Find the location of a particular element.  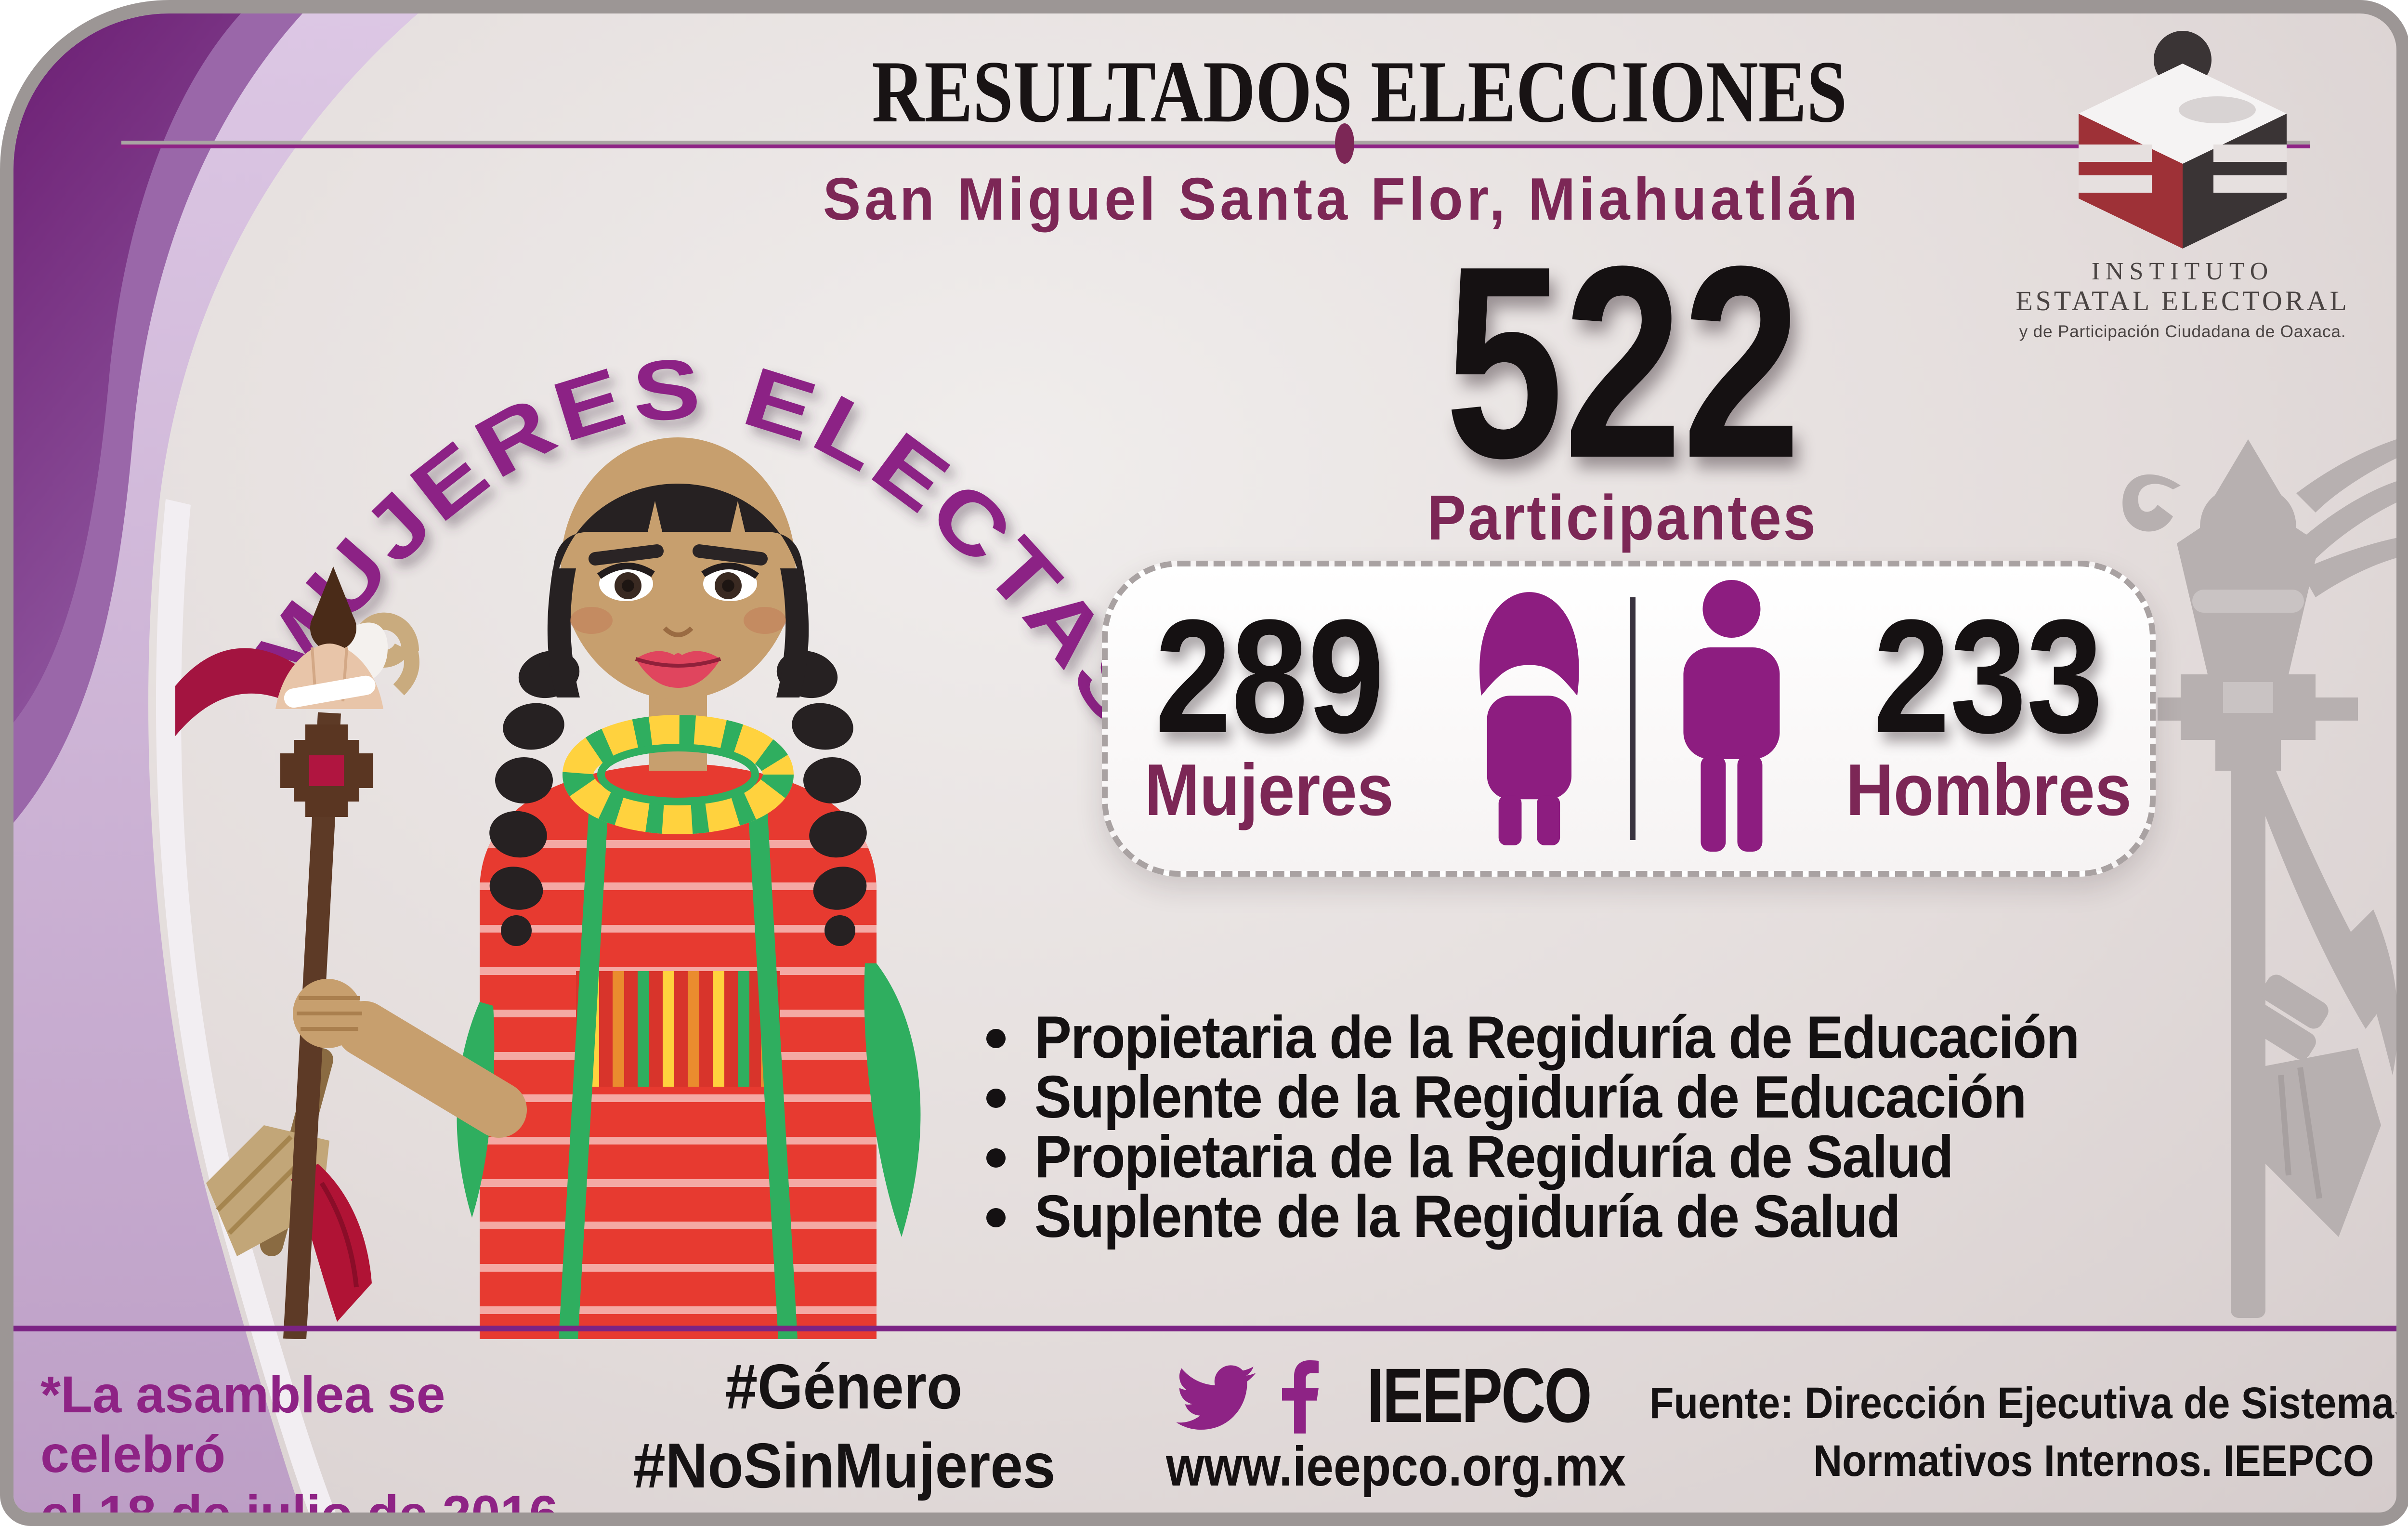

man-icon is located at coordinates (1731, 716).